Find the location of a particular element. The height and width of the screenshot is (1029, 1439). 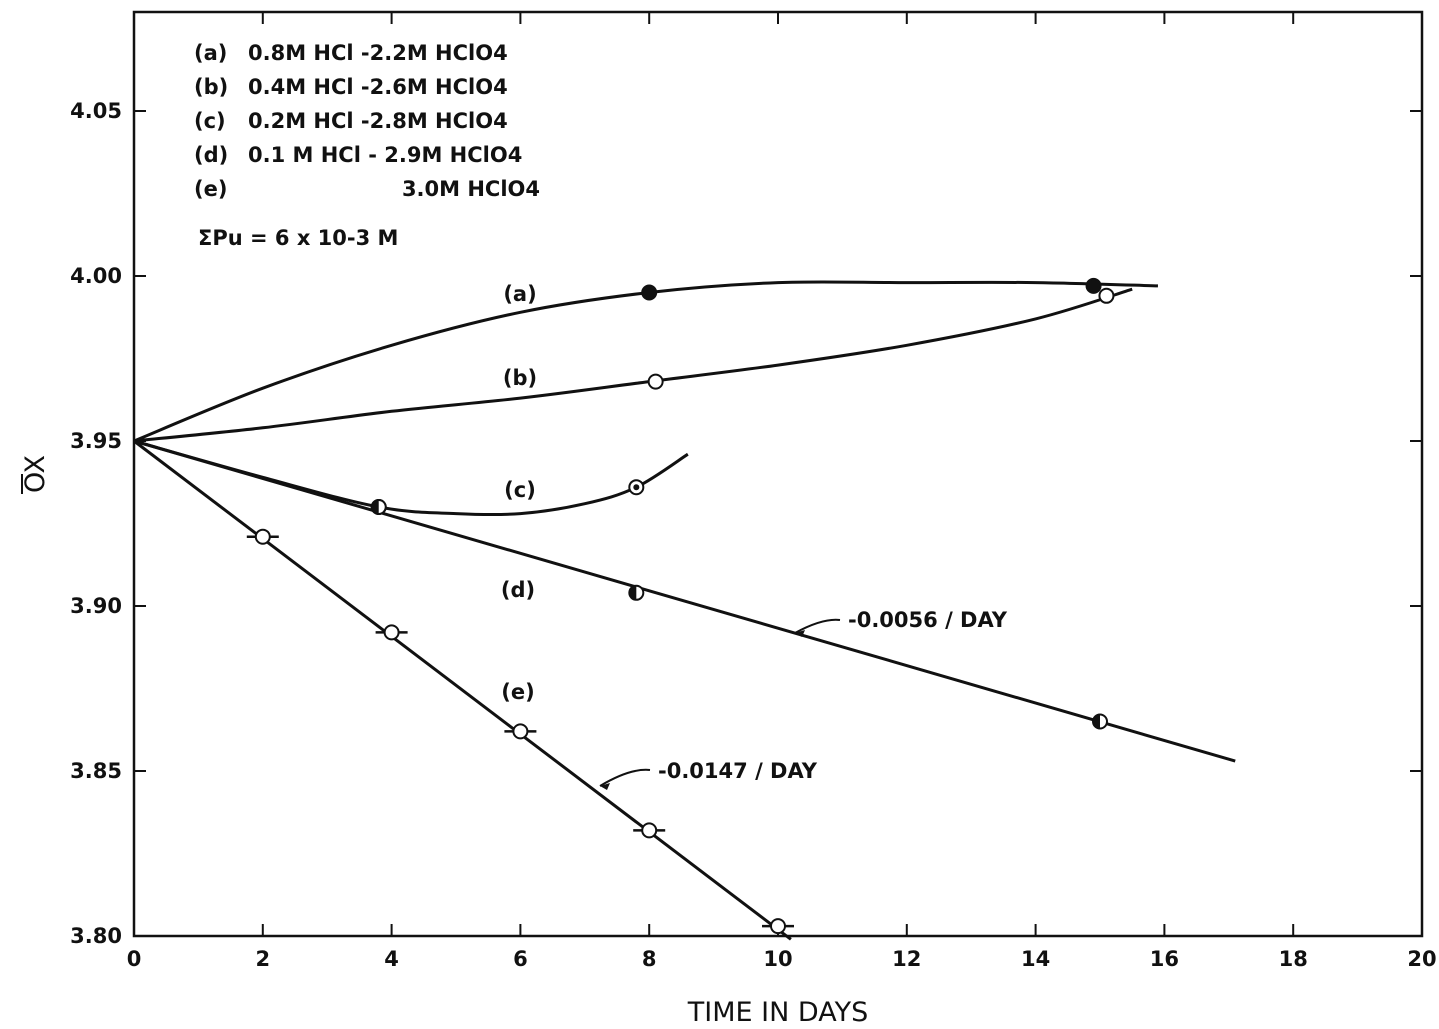

y-tick-label: 4.00 is located at coordinates (96, 276).